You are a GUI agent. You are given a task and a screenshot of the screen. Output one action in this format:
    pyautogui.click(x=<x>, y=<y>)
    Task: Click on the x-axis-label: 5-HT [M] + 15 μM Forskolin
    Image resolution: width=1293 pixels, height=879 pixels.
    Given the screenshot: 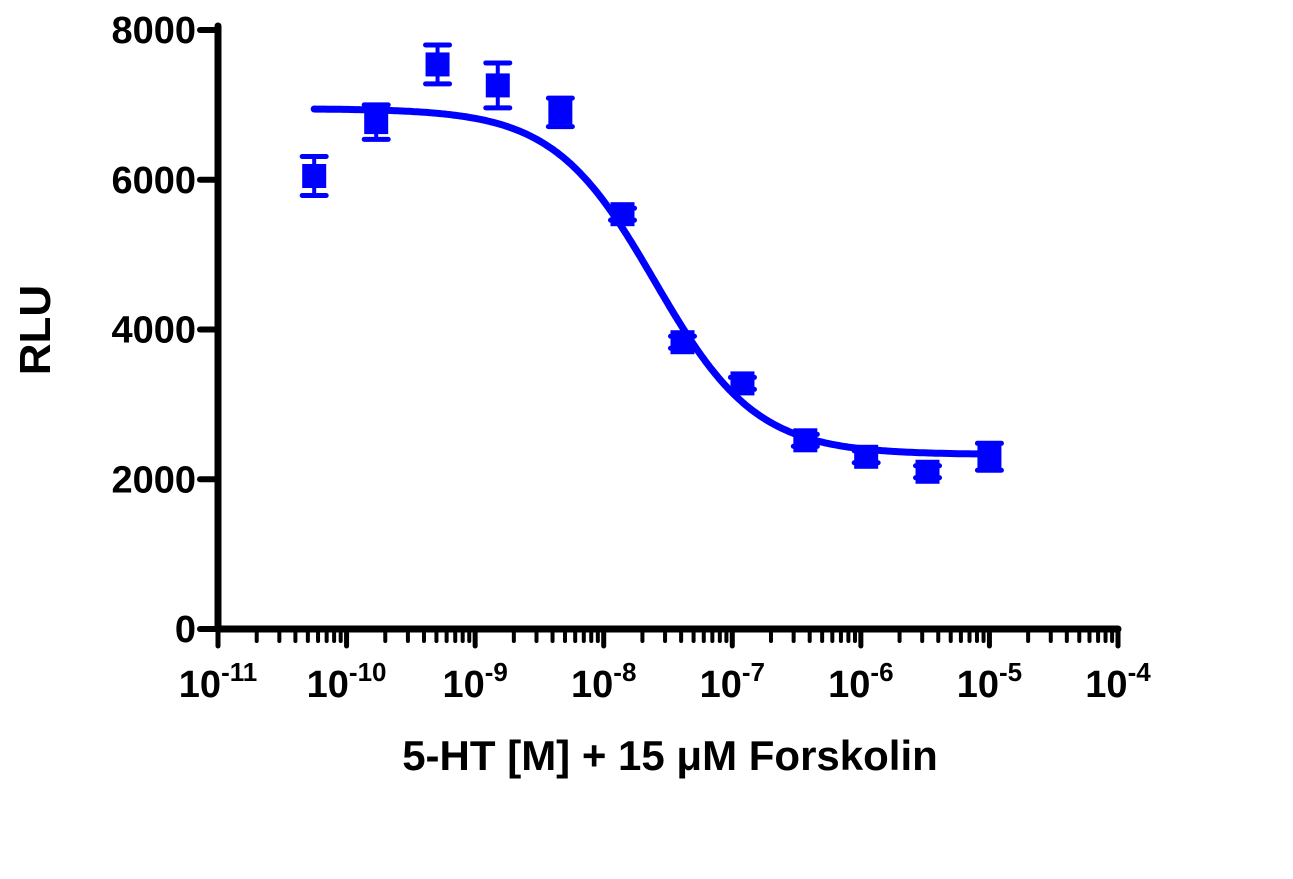 What is the action you would take?
    pyautogui.click(x=670, y=755)
    